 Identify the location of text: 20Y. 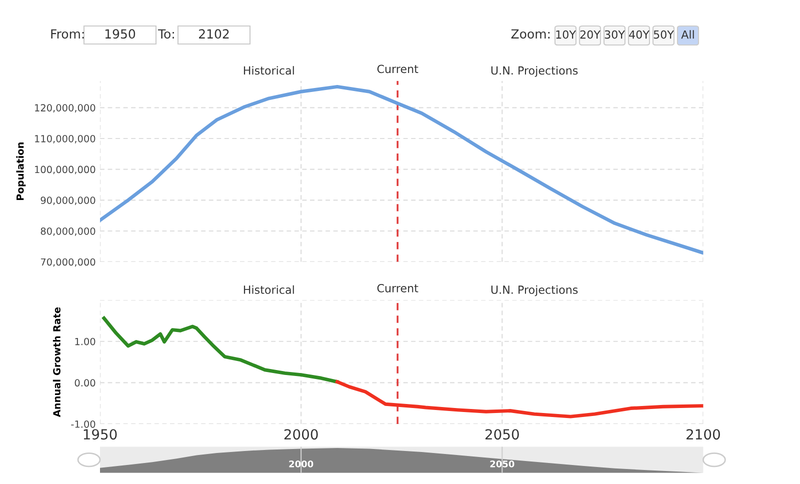
(590, 34).